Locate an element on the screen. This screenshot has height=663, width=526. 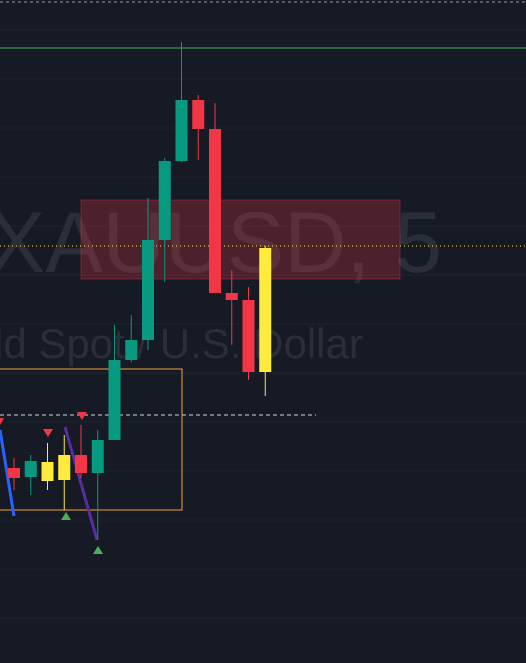
zone-box is located at coordinates (240, 239).